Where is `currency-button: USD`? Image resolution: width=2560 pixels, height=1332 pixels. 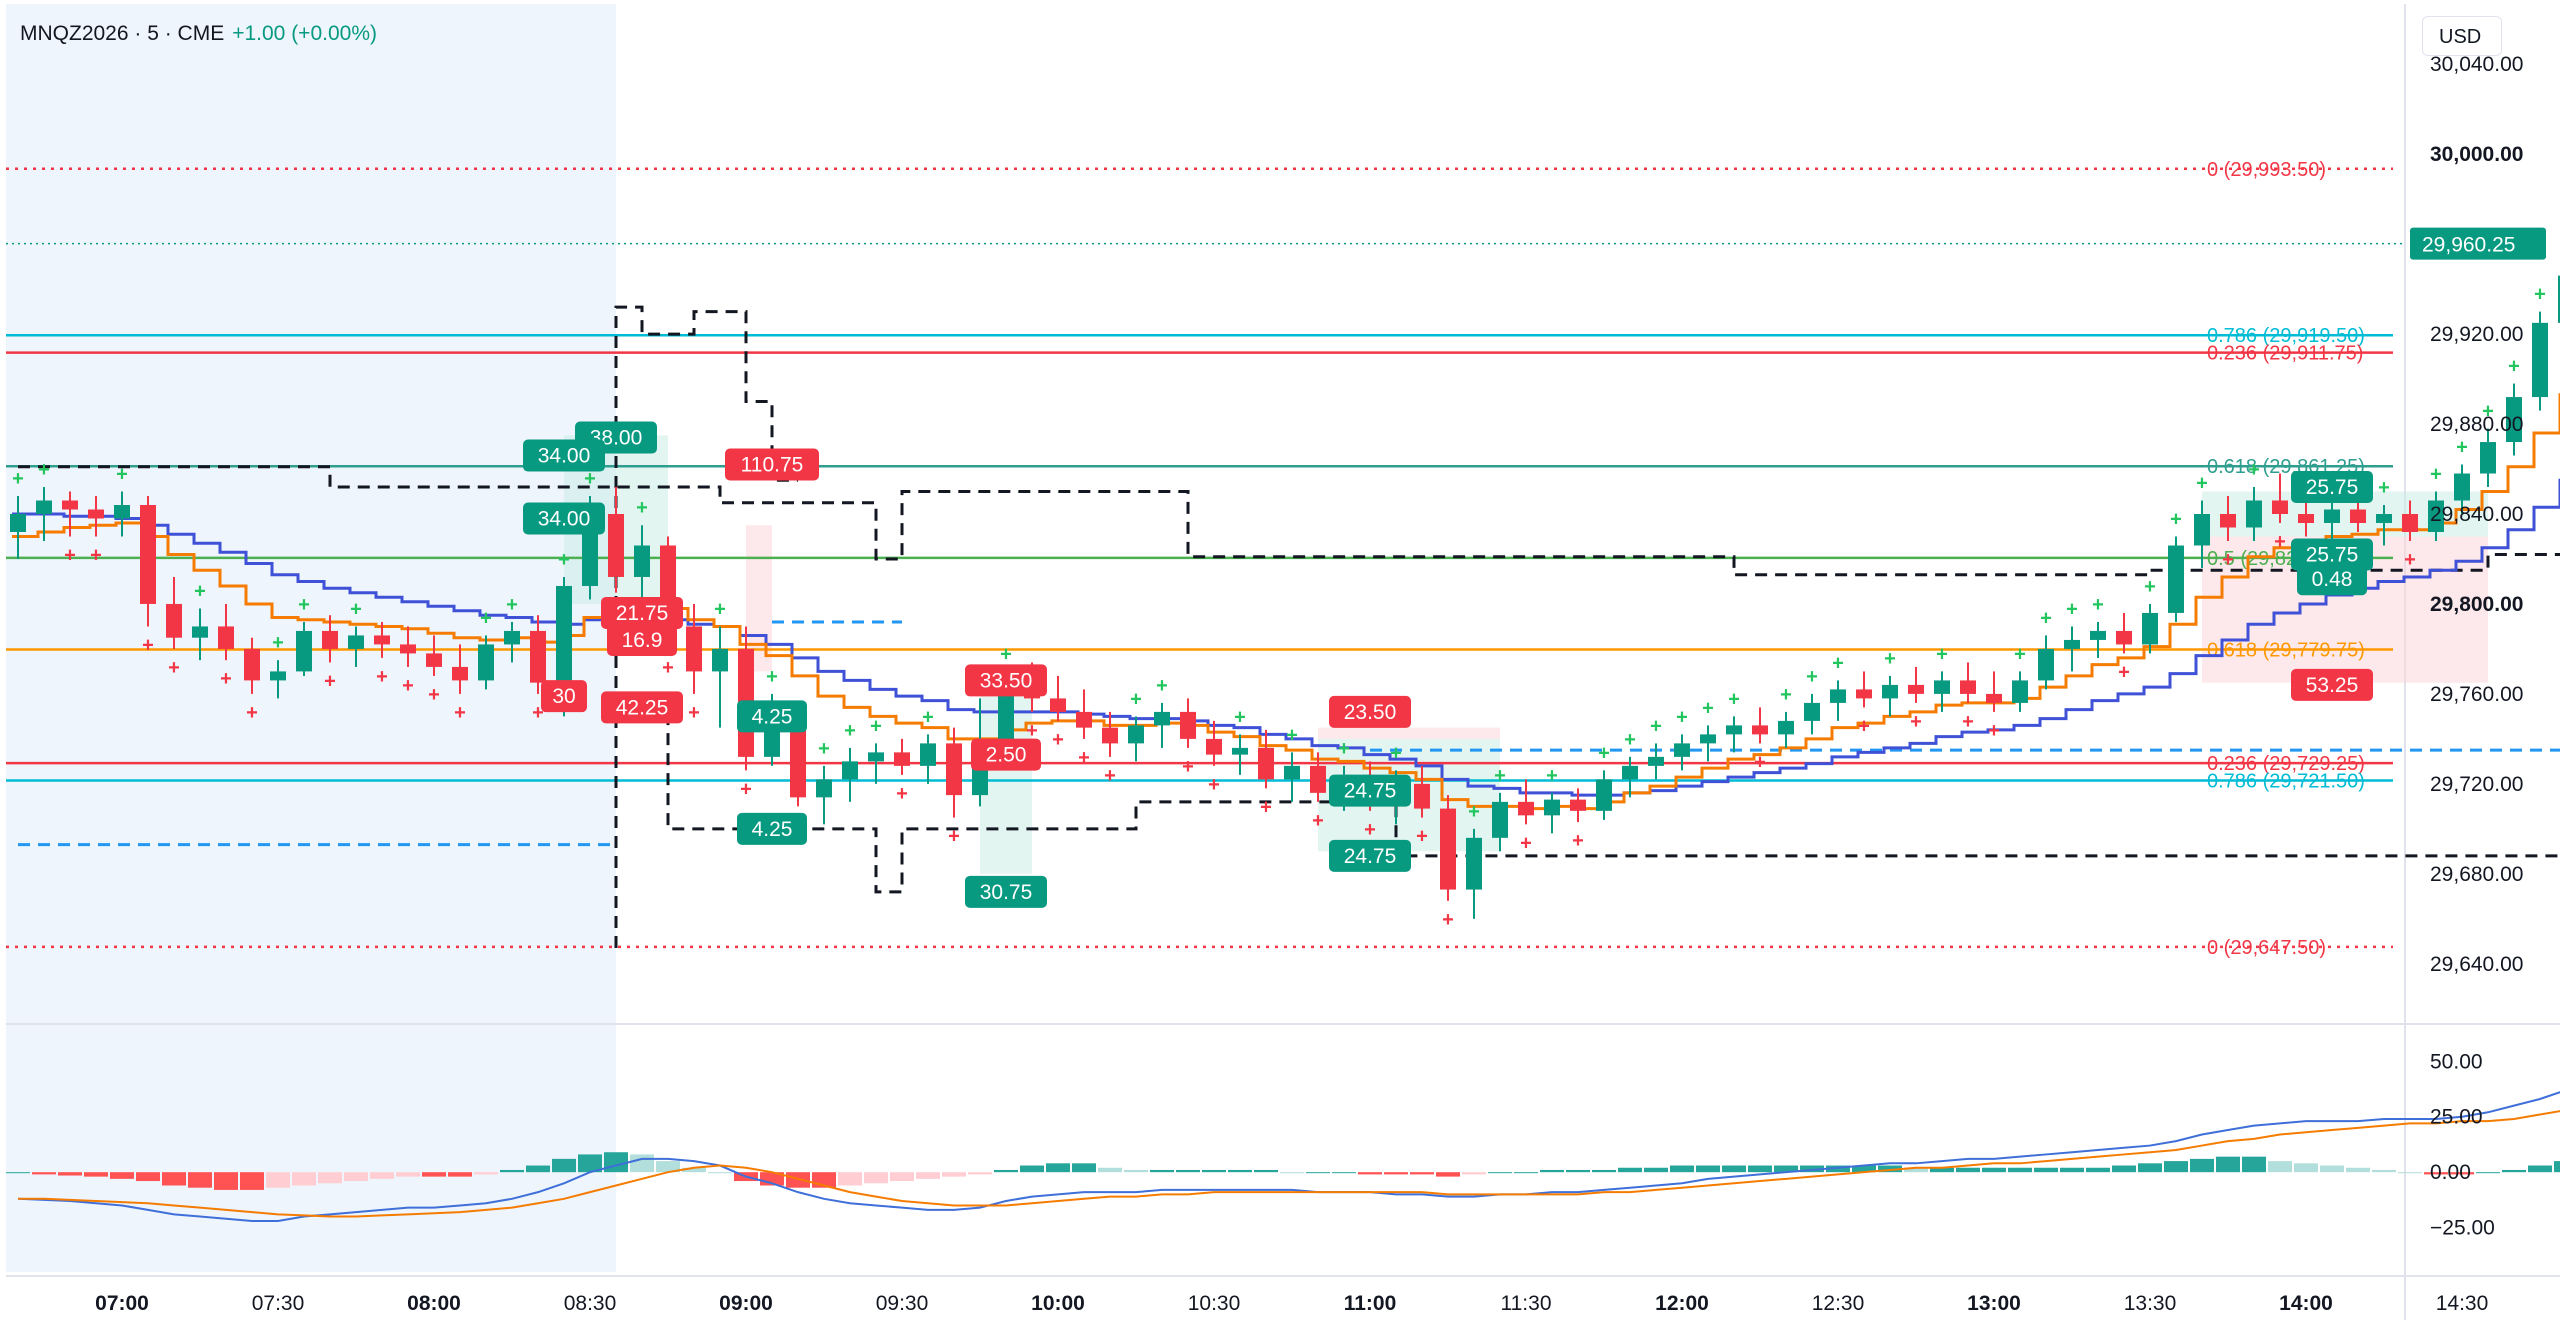 currency-button: USD is located at coordinates (2462, 36).